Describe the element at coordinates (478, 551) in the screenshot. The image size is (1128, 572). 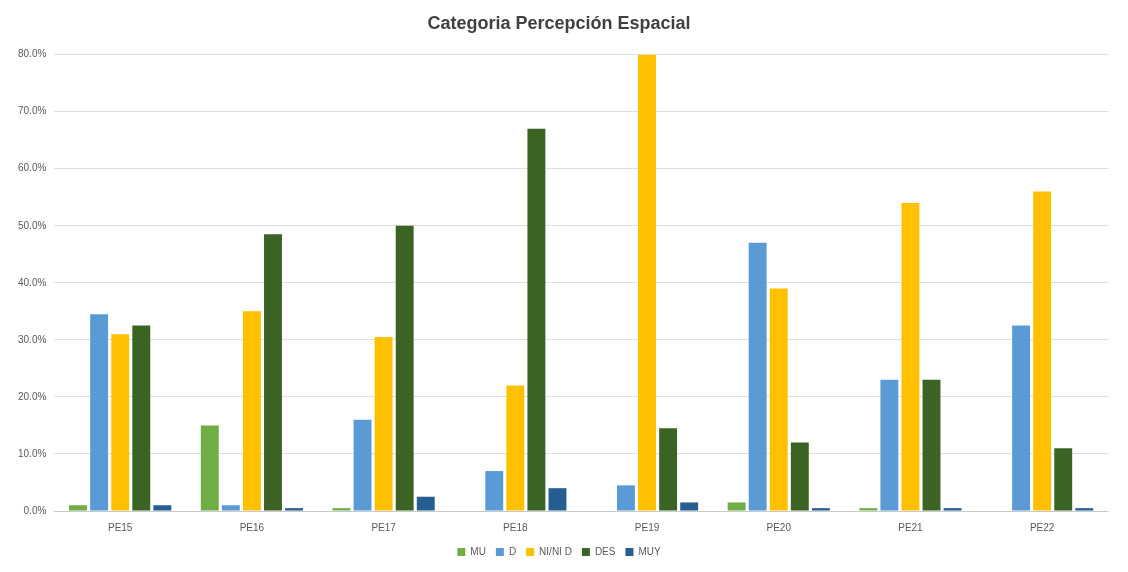
I see `legend-label: MU` at that location.